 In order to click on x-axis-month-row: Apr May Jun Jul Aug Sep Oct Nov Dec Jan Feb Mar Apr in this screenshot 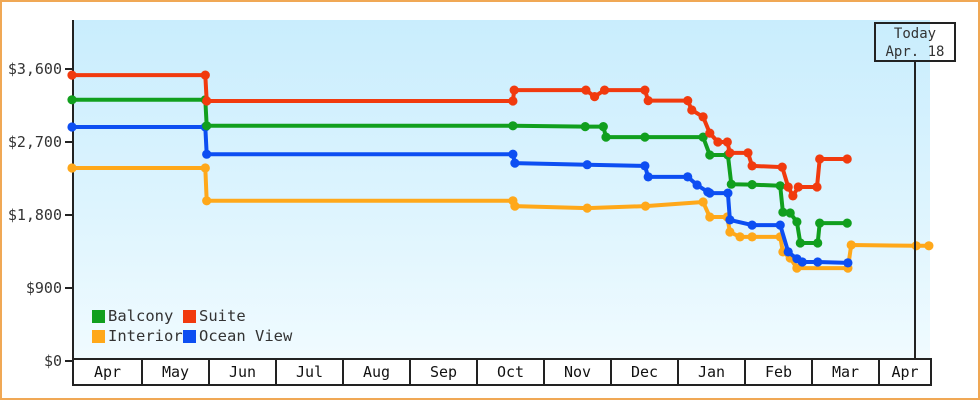, I will do `click(502, 372)`.